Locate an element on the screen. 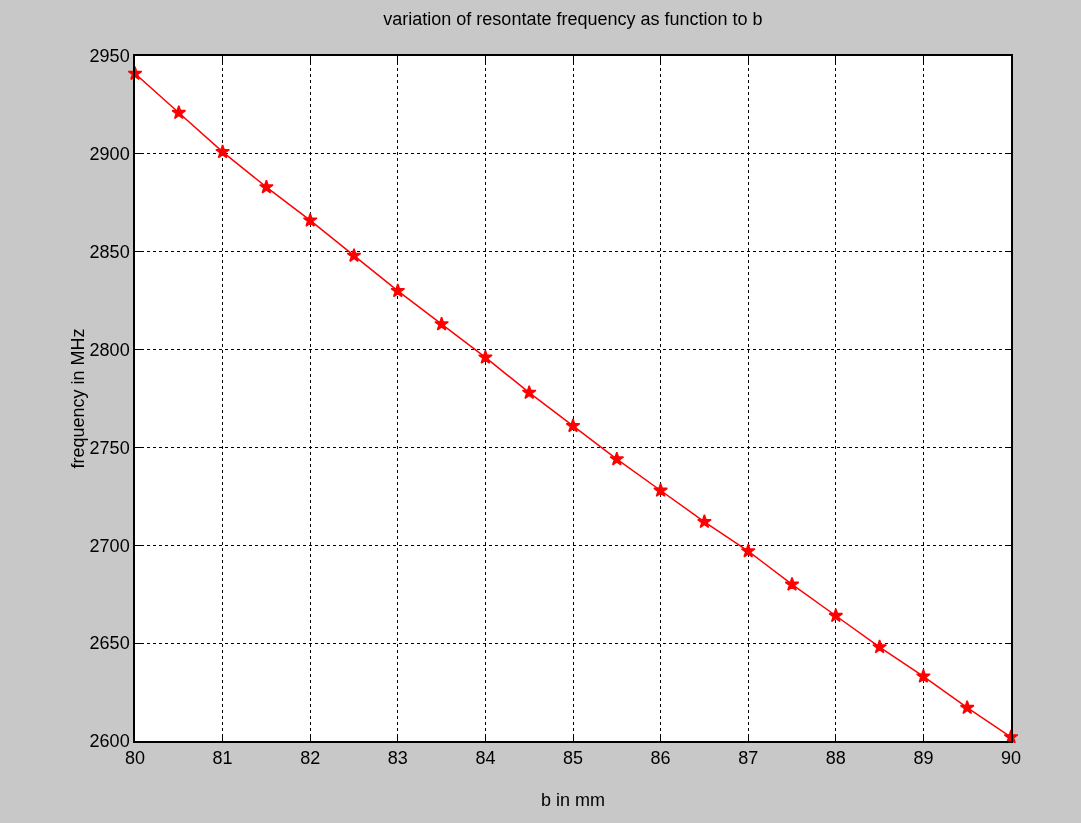 This screenshot has width=1081, height=823. y-tick-label: 2750 is located at coordinates (109, 447).